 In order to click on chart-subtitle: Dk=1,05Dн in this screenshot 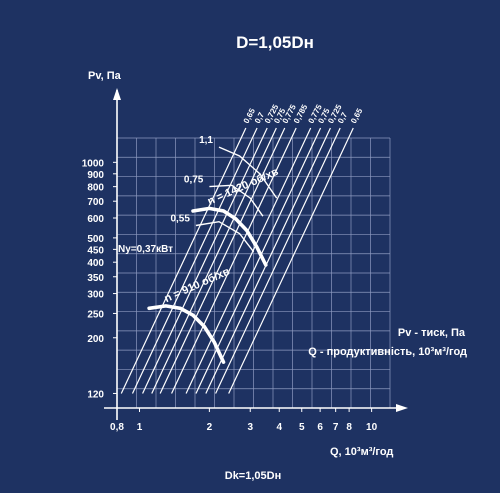, I will do `click(253, 476)`.